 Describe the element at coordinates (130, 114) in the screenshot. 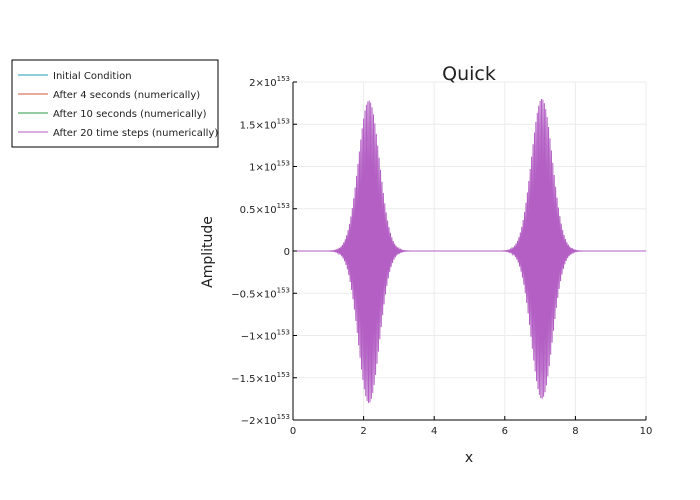

I see `legend-label: After 10 seconds (numerically)` at that location.